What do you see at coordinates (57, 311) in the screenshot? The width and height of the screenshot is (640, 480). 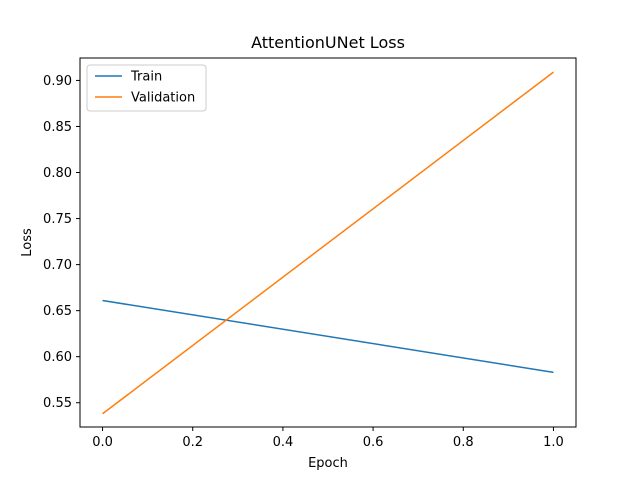 I see `y-tick-label: 0.65` at bounding box center [57, 311].